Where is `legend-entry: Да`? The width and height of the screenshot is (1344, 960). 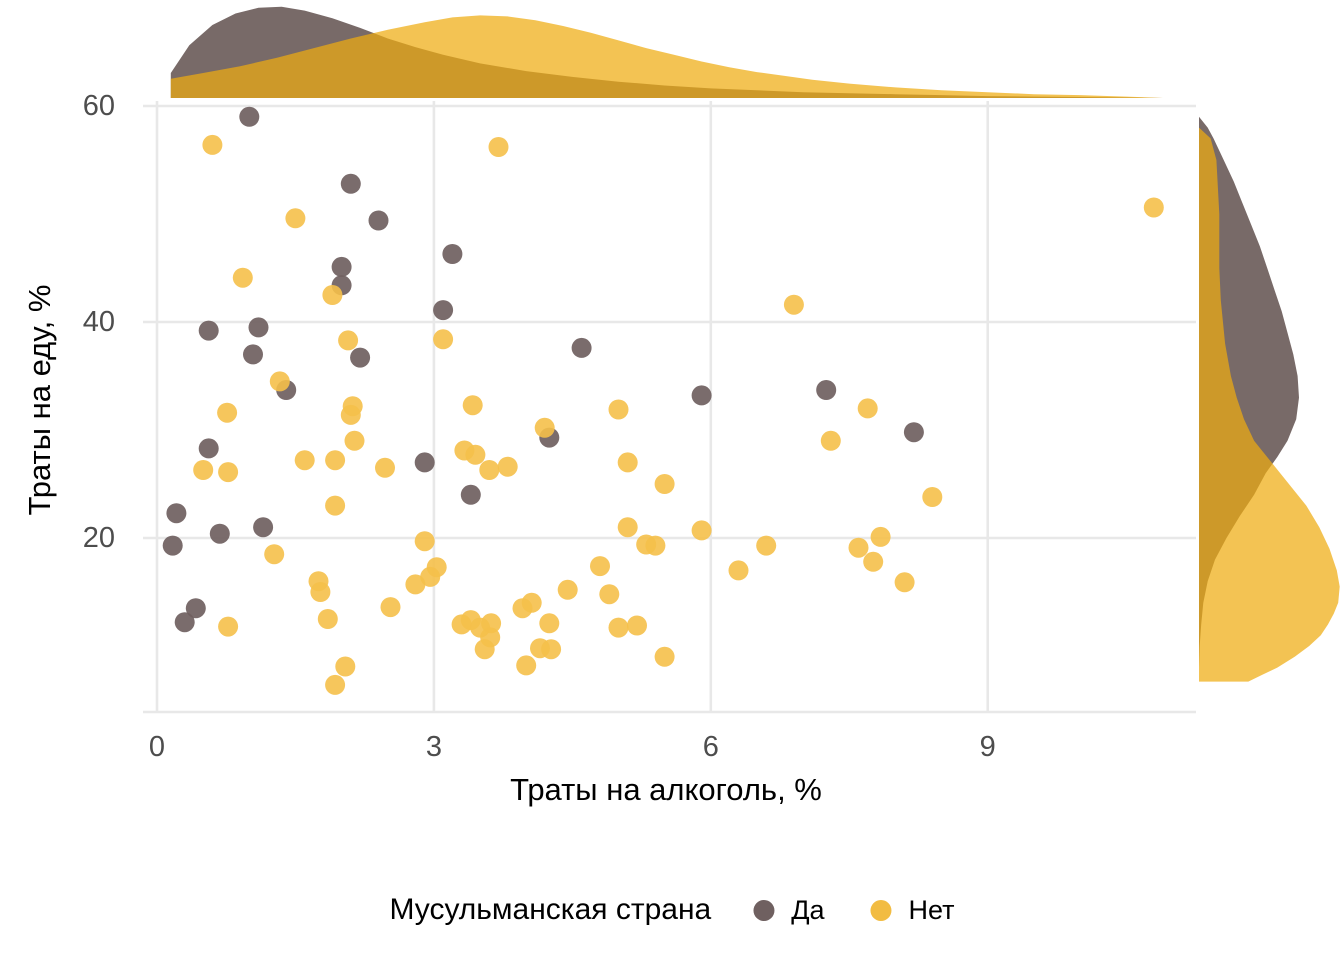 legend-entry: Да is located at coordinates (789, 910).